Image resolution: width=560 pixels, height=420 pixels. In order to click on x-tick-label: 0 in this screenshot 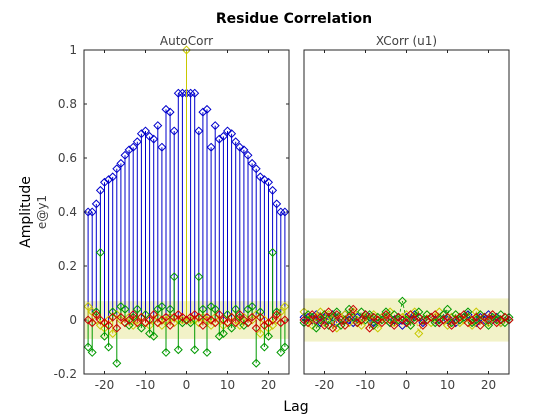, I will do `click(187, 385)`.